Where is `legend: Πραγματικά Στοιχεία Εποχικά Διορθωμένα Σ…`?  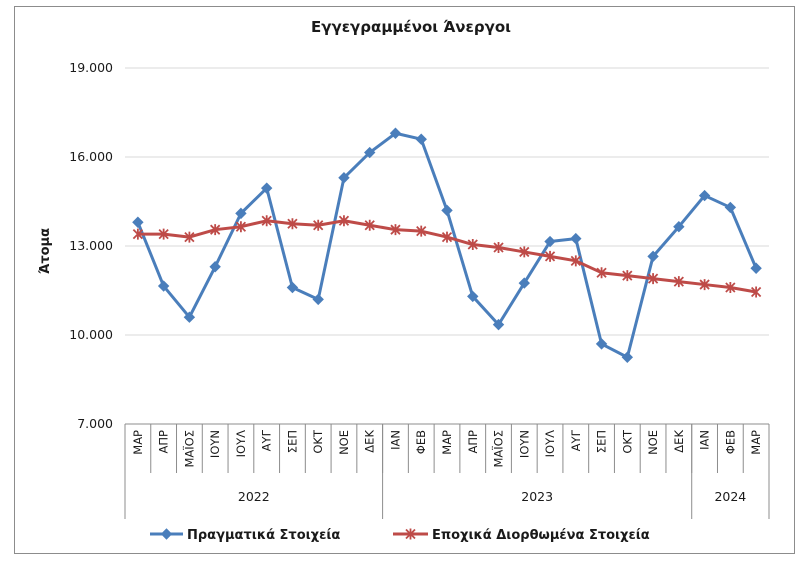 legend: Πραγματικά Στοιχεία Εποχικά Διορθωμένα Σ… is located at coordinates (400, 535).